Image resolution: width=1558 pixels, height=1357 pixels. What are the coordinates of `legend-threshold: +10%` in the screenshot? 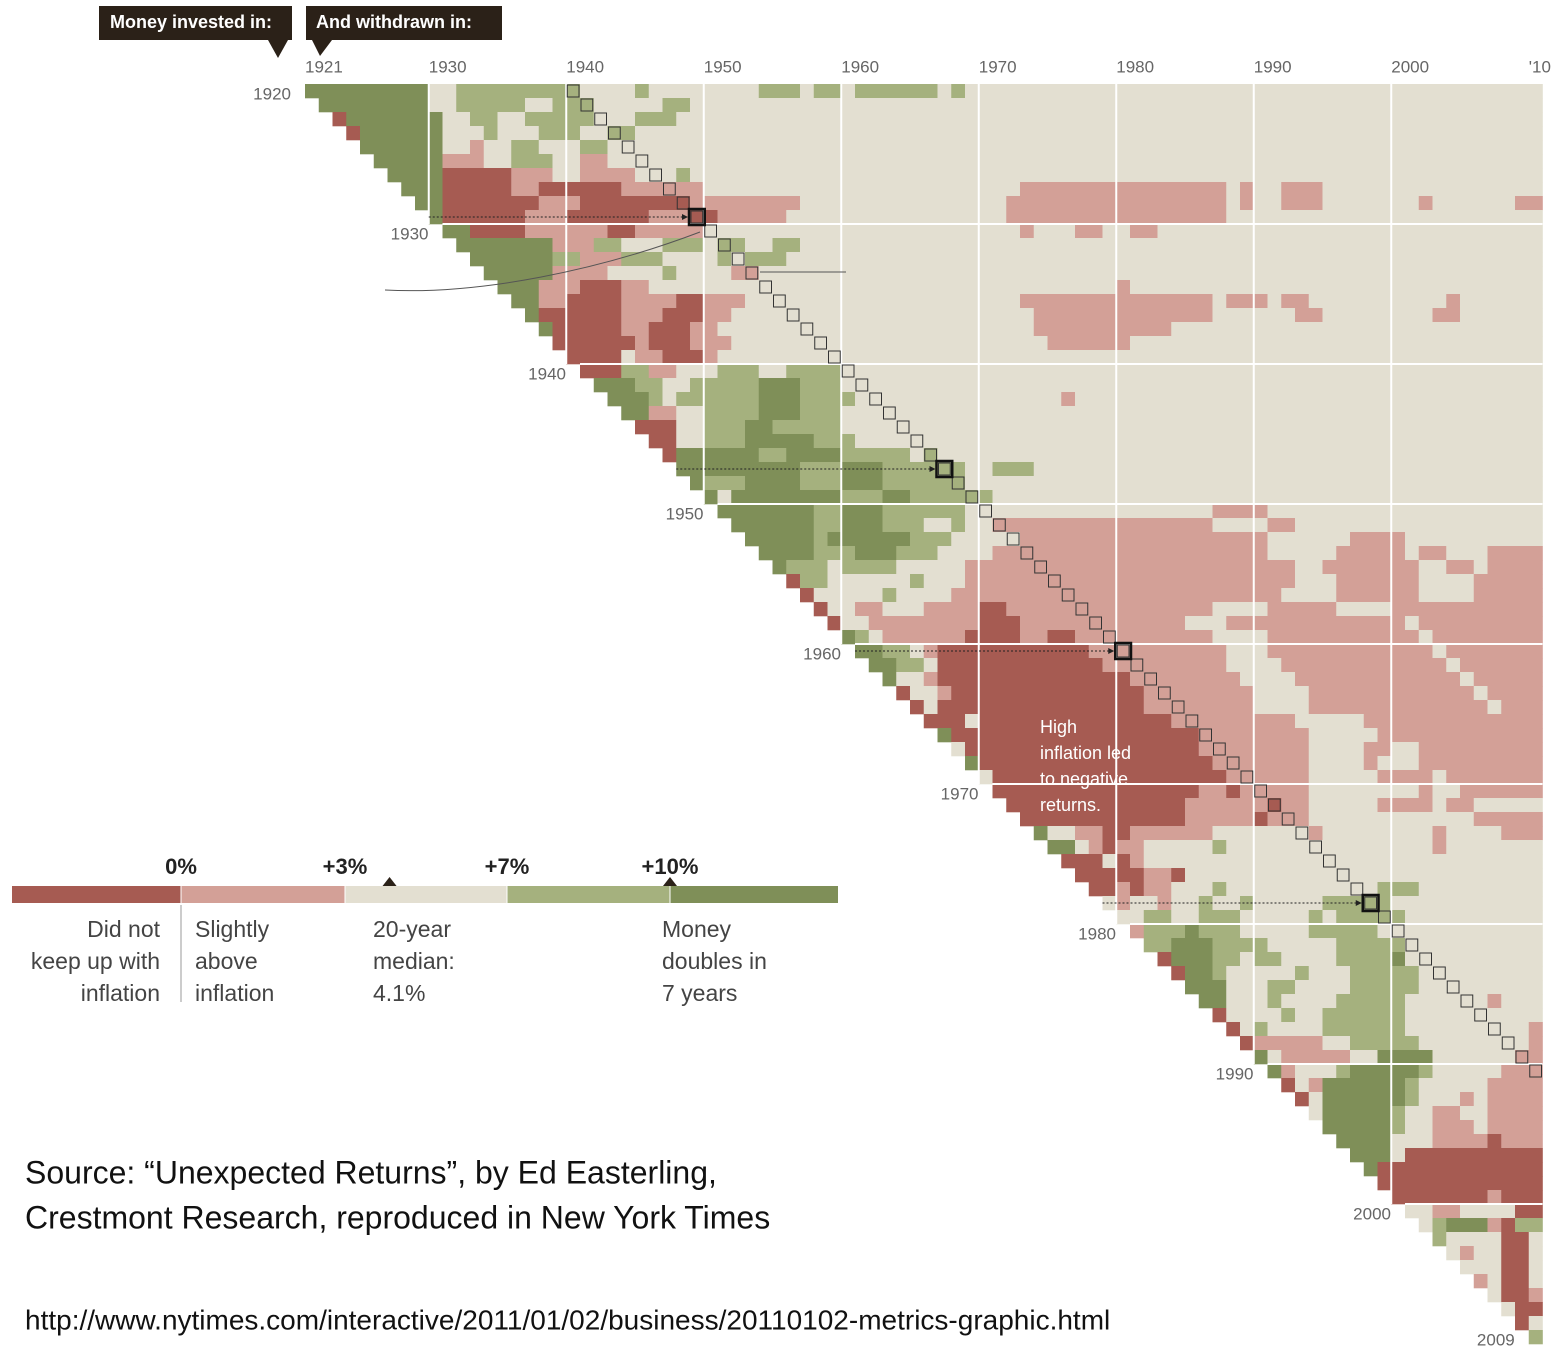 It's located at (670, 866).